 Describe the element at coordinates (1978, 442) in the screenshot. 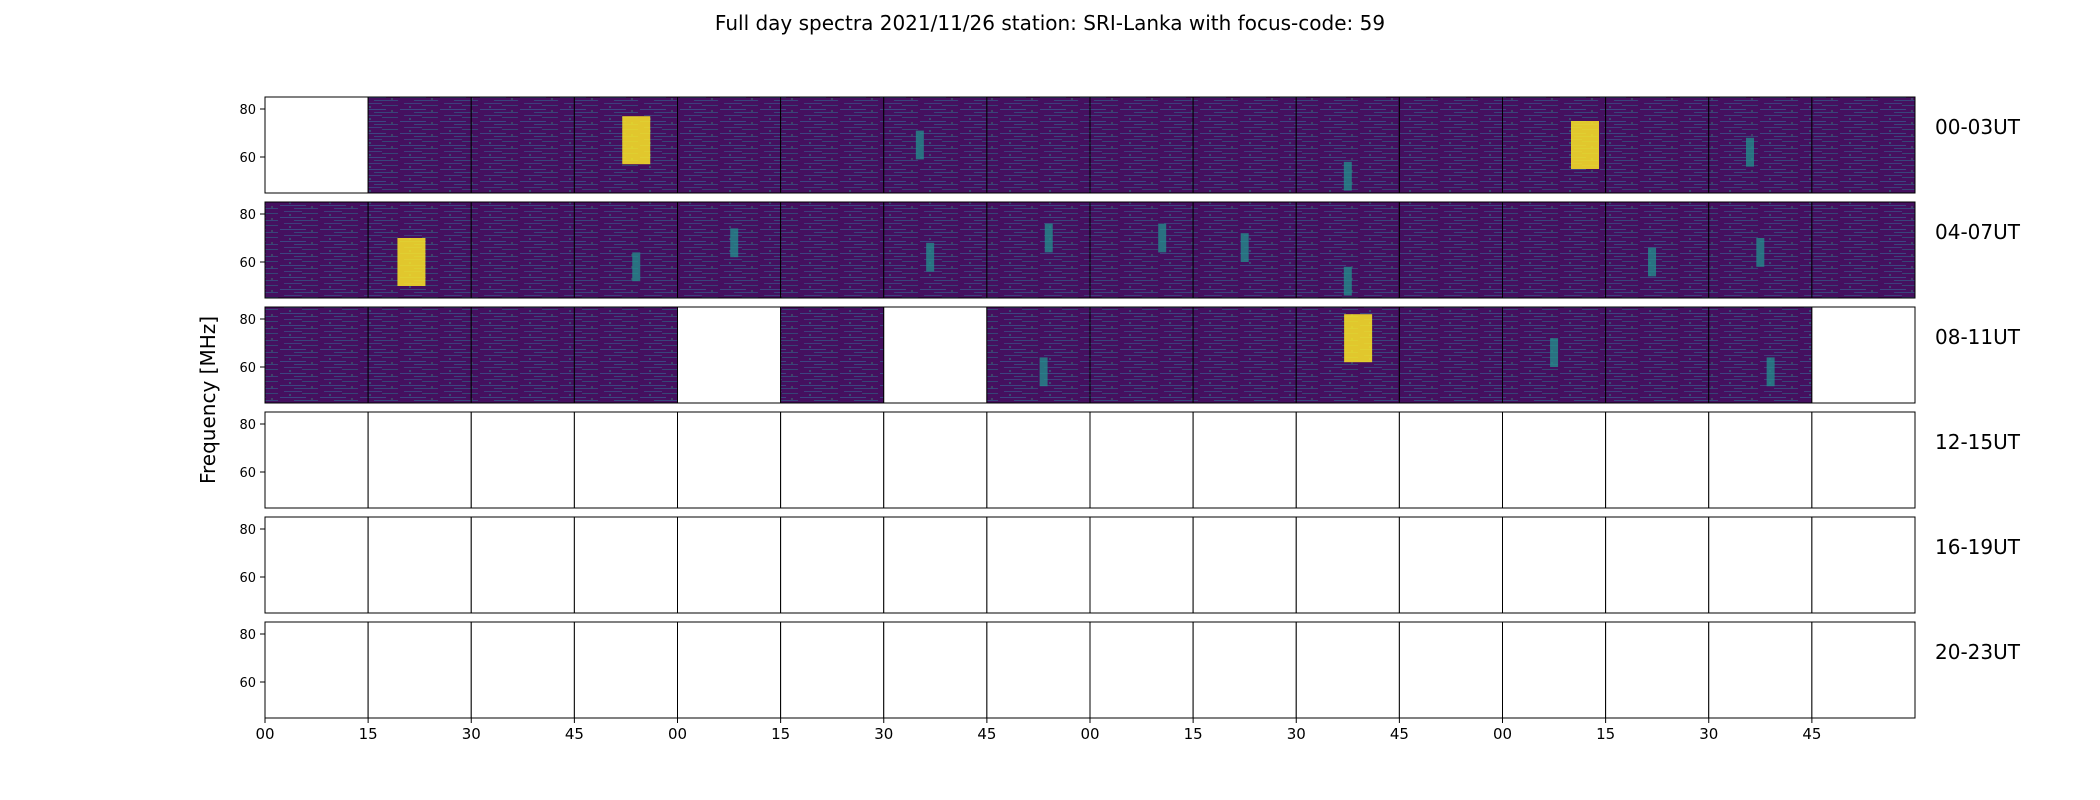

I see `row-label: 12-15UT` at that location.